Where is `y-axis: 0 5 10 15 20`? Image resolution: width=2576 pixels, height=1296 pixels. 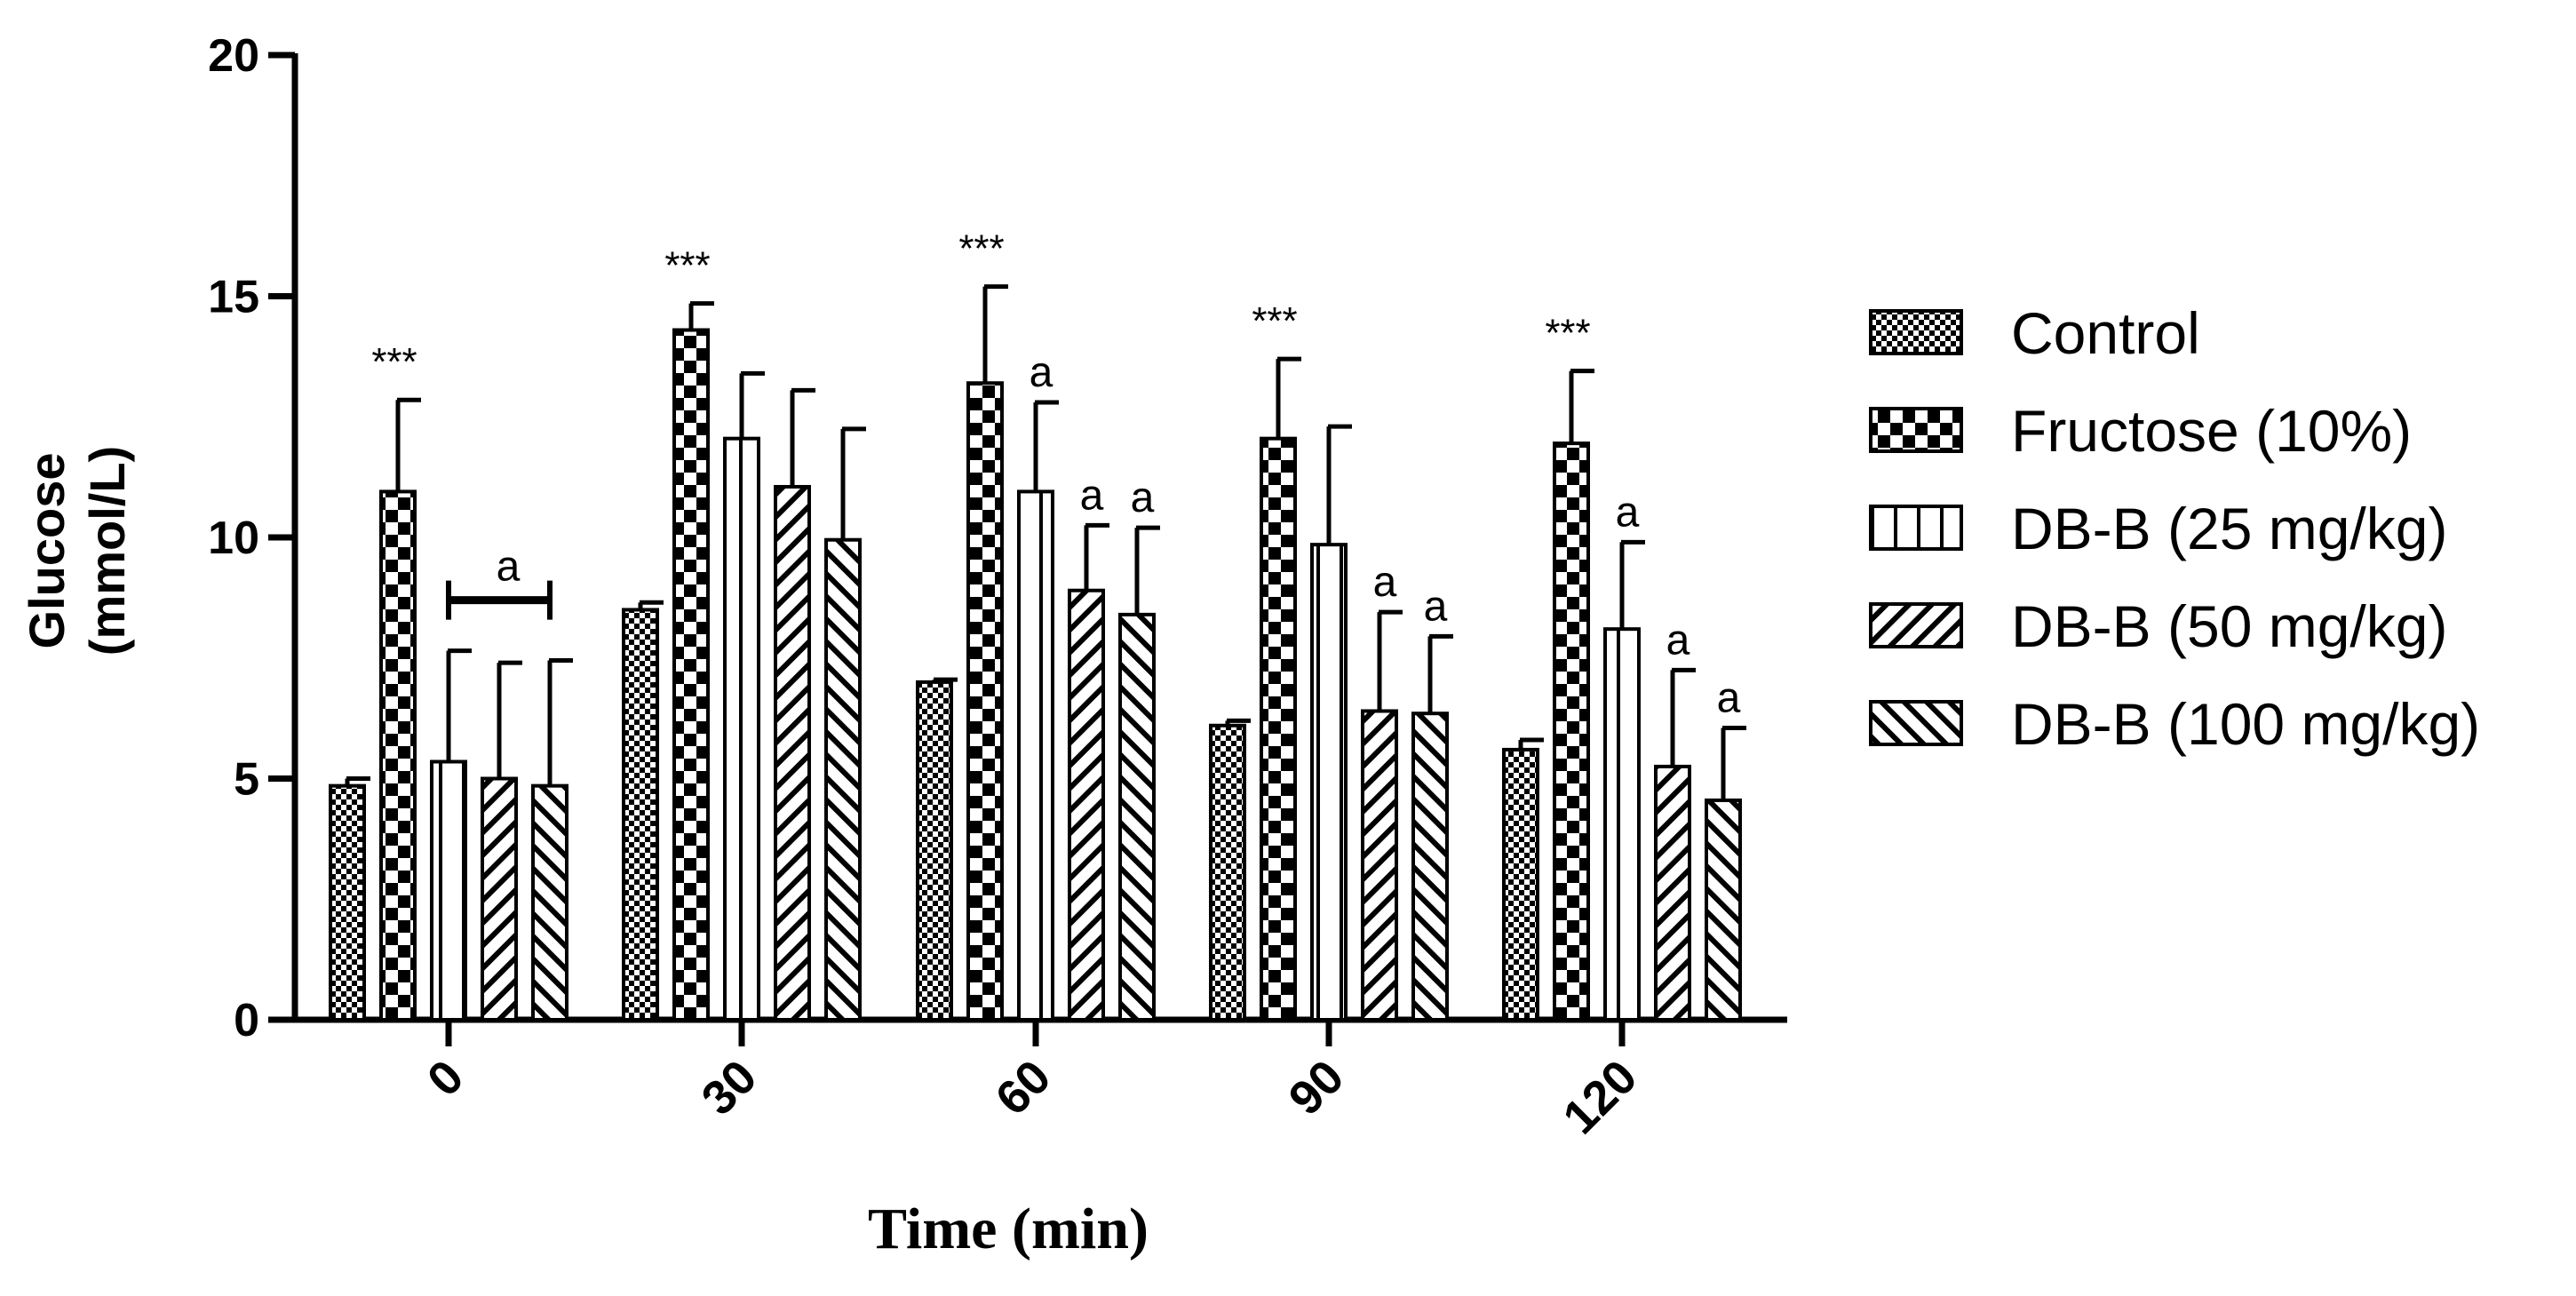 y-axis: 0 5 10 15 20 is located at coordinates (253, 538).